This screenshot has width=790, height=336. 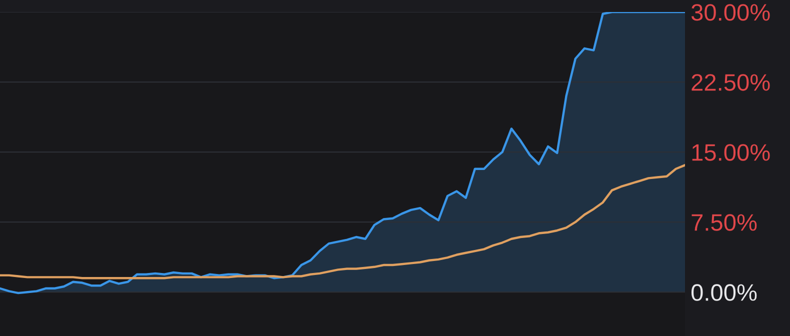 What do you see at coordinates (730, 12) in the screenshot?
I see `y-tick-label: 30.00%` at bounding box center [730, 12].